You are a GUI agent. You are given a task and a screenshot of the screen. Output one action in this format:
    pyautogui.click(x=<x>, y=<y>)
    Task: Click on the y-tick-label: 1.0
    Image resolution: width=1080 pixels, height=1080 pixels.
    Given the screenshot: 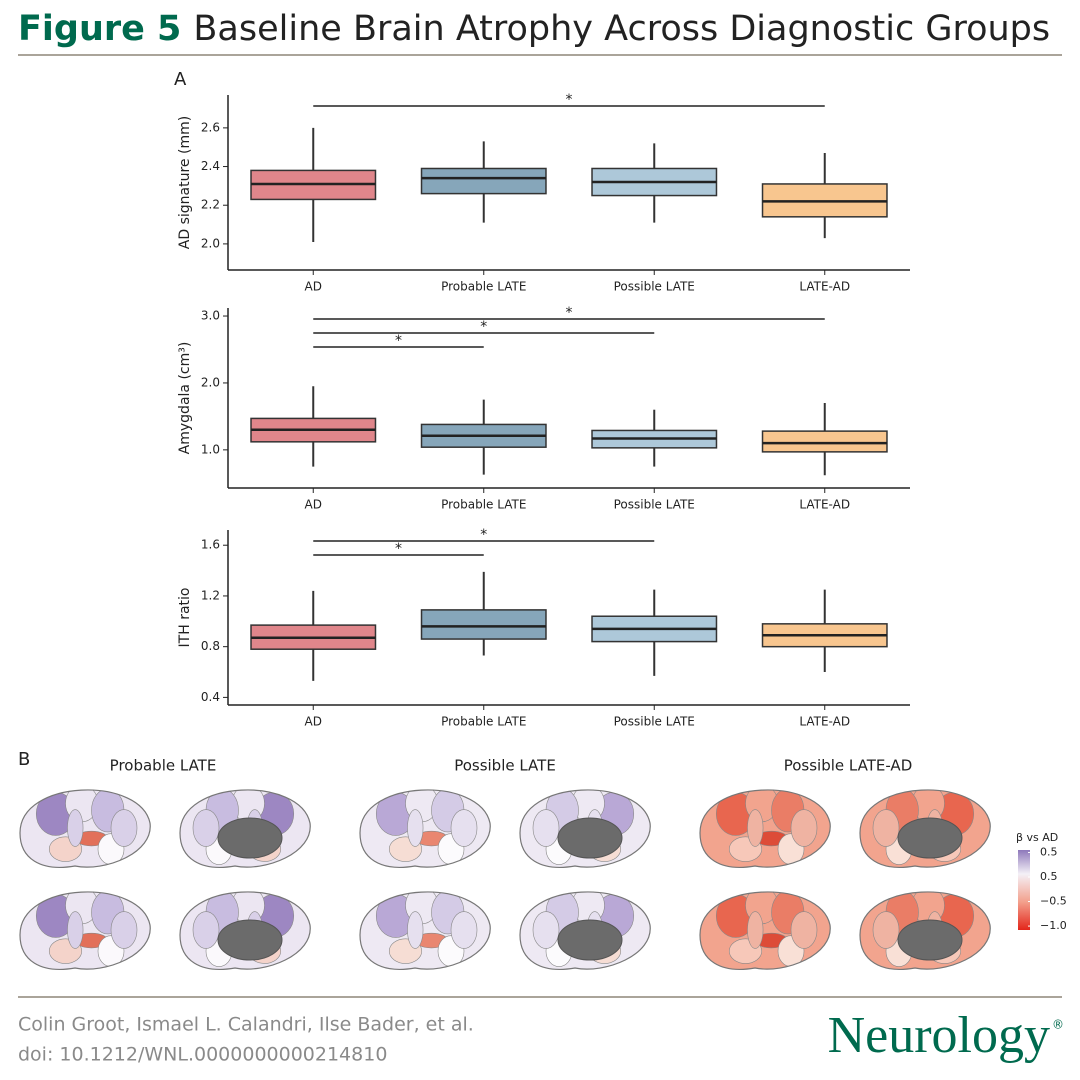 What is the action you would take?
    pyautogui.click(x=210, y=449)
    